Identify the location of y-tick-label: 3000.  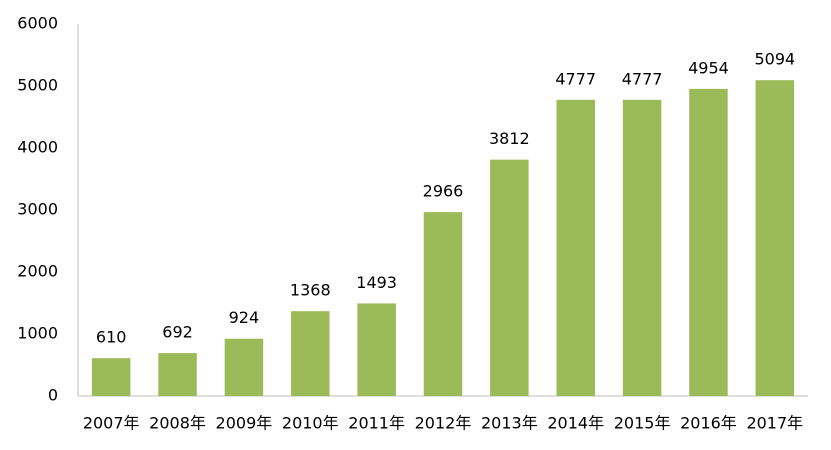
(37, 209).